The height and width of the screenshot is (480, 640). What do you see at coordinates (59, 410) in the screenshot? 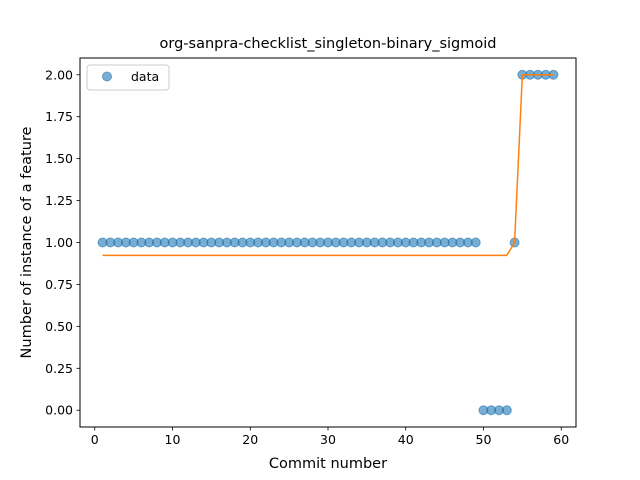
I see `y-tick-label: 0.00` at bounding box center [59, 410].